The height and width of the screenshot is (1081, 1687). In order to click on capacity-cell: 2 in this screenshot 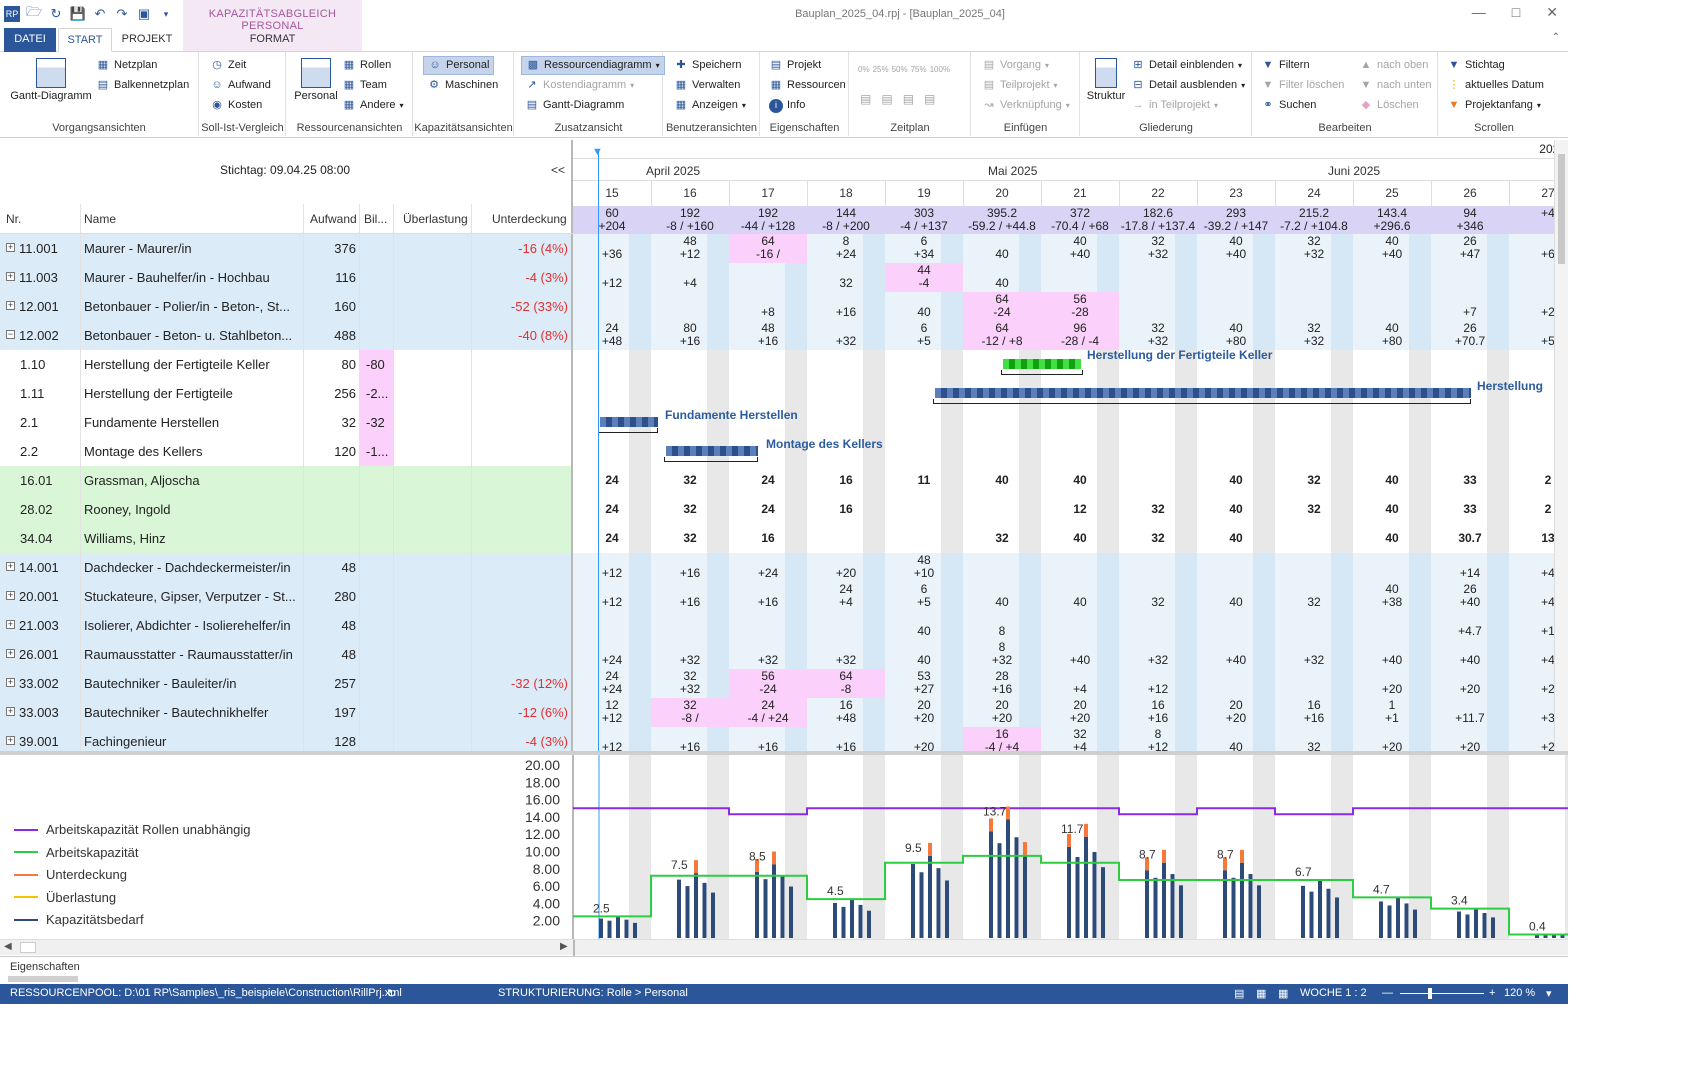, I will do `click(1538, 509)`.